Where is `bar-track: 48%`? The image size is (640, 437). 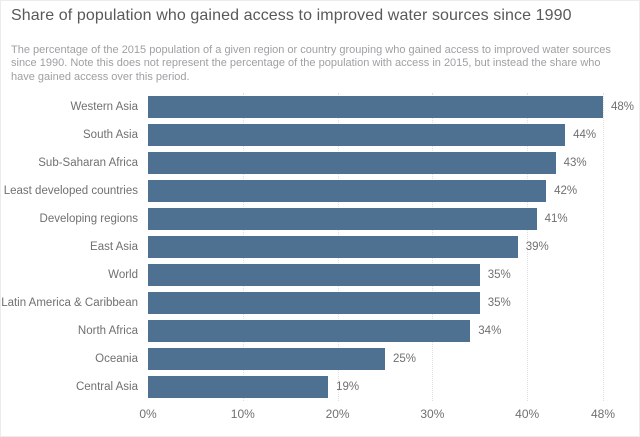 bar-track: 48% is located at coordinates (391, 107).